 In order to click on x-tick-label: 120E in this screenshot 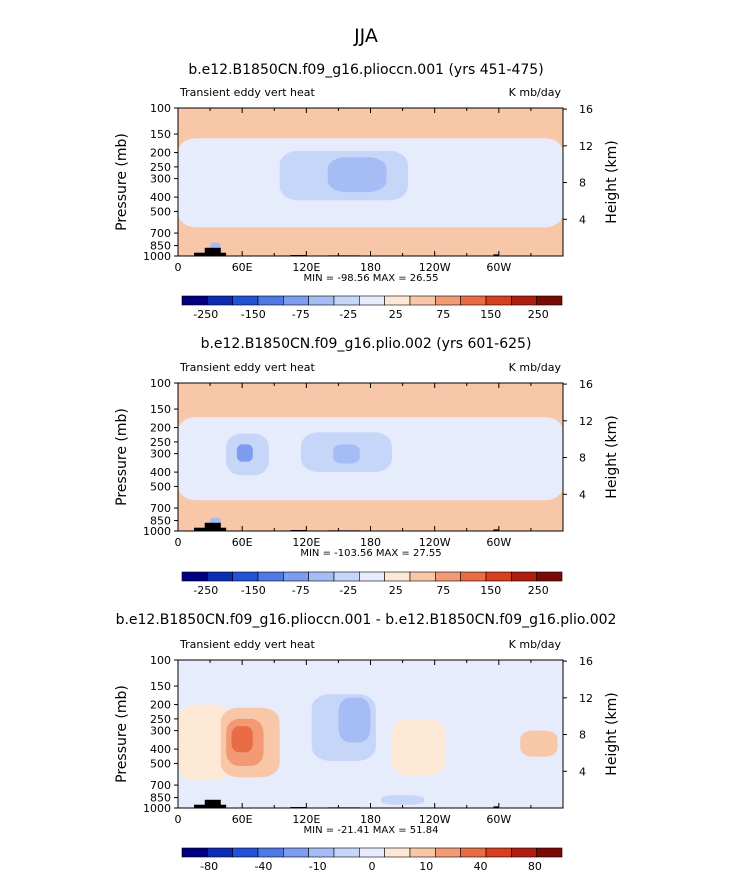, I will do `click(306, 267)`.